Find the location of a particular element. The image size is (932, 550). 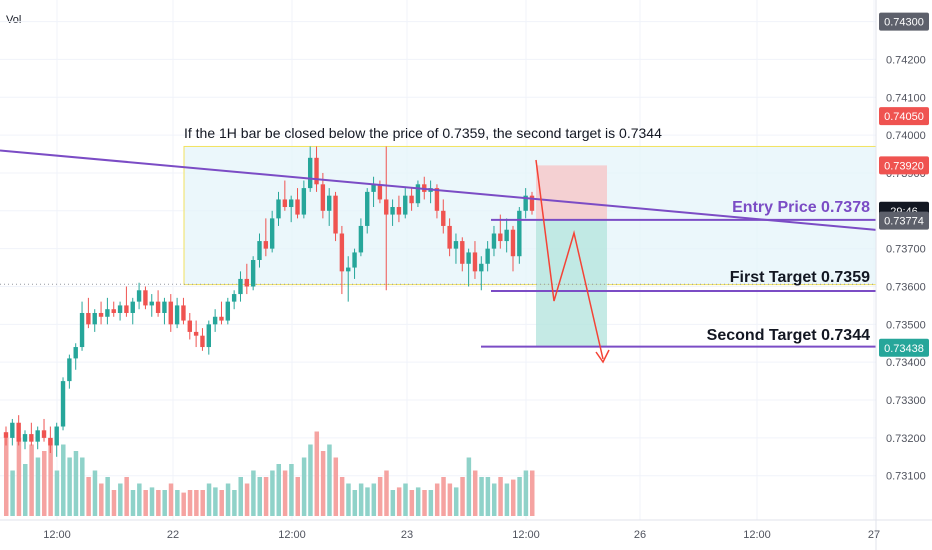

time-tick-label: 22 is located at coordinates (173, 535).